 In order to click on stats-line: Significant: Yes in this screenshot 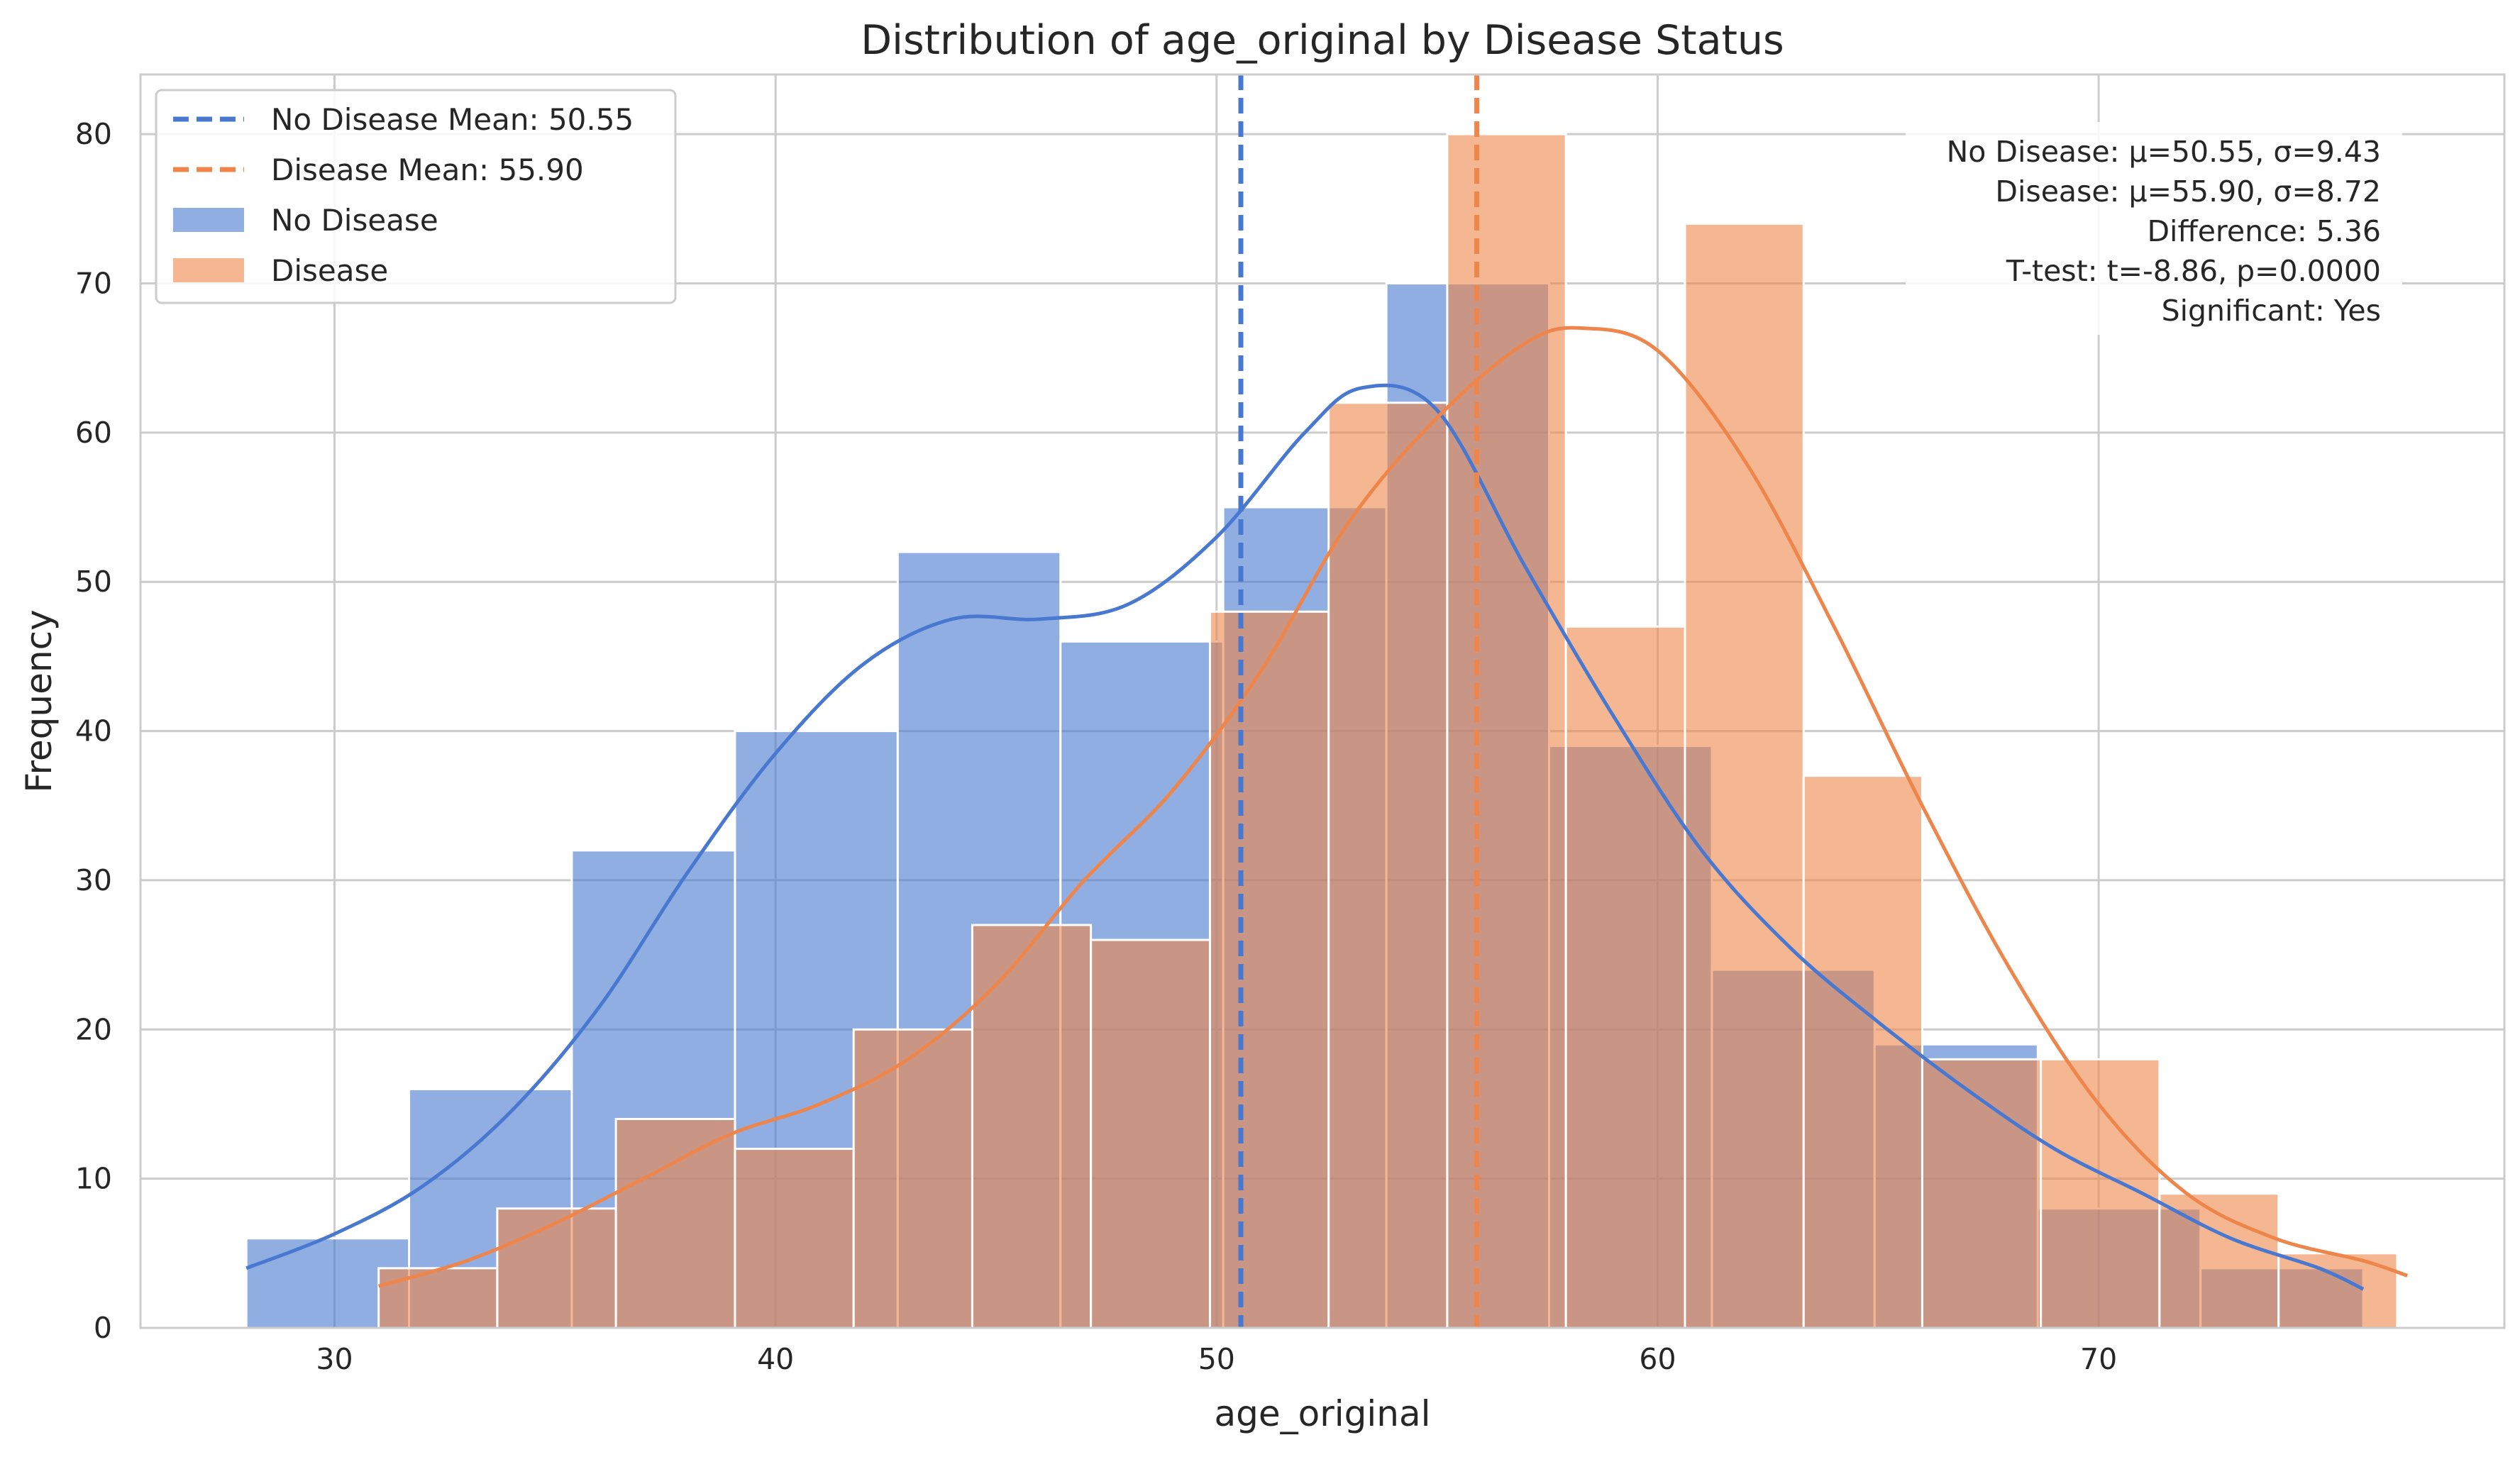, I will do `click(2271, 311)`.